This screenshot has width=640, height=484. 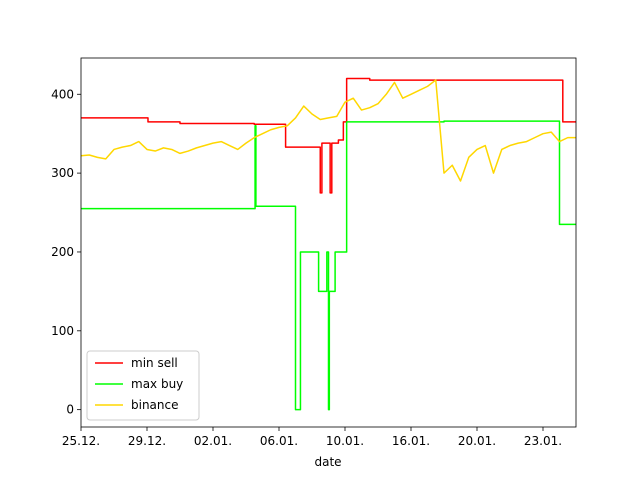 I want to click on x-tick-label: 16.01., so click(x=411, y=441).